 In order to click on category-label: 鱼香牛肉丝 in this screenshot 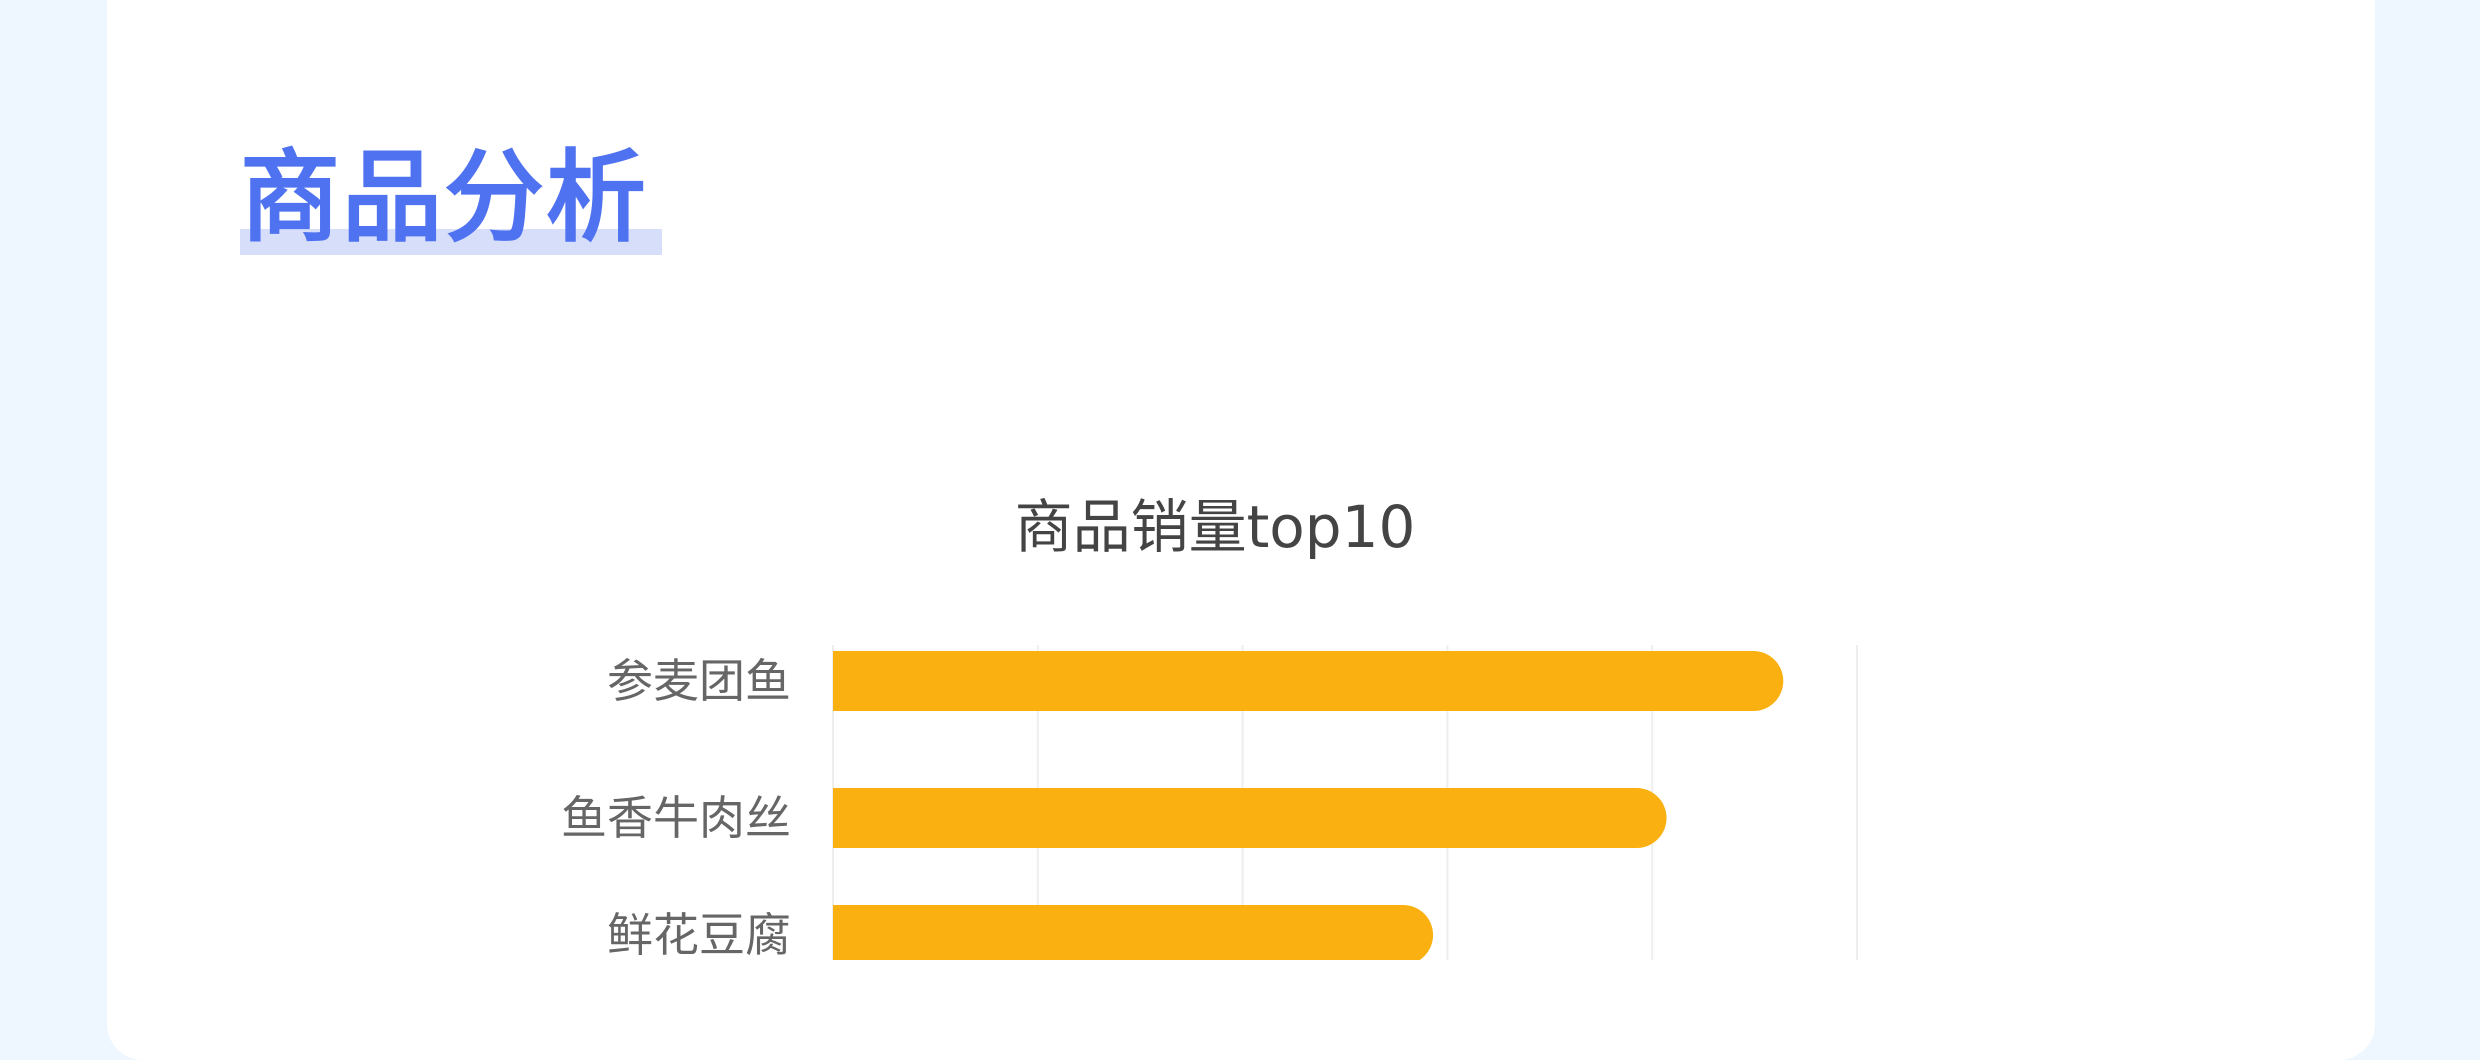, I will do `click(676, 818)`.